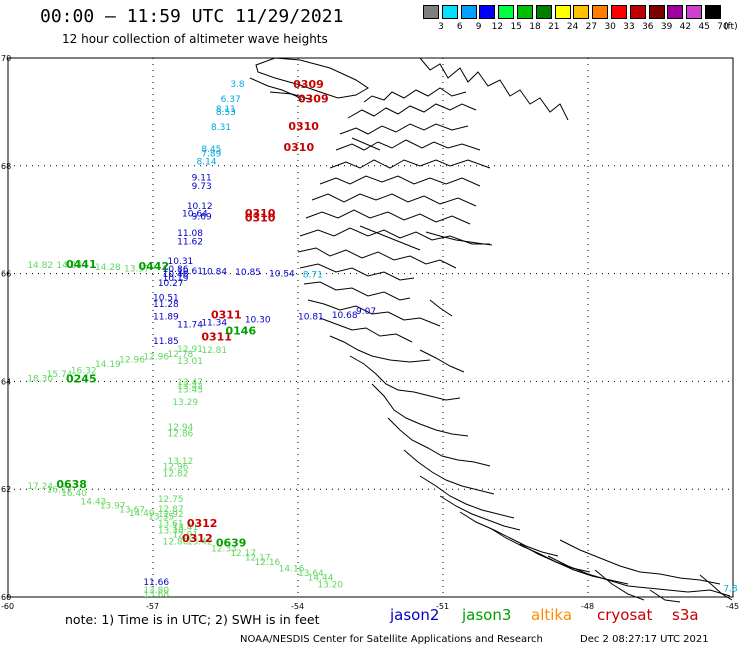  I want to click on swh-value: 13.80, so click(156, 591).